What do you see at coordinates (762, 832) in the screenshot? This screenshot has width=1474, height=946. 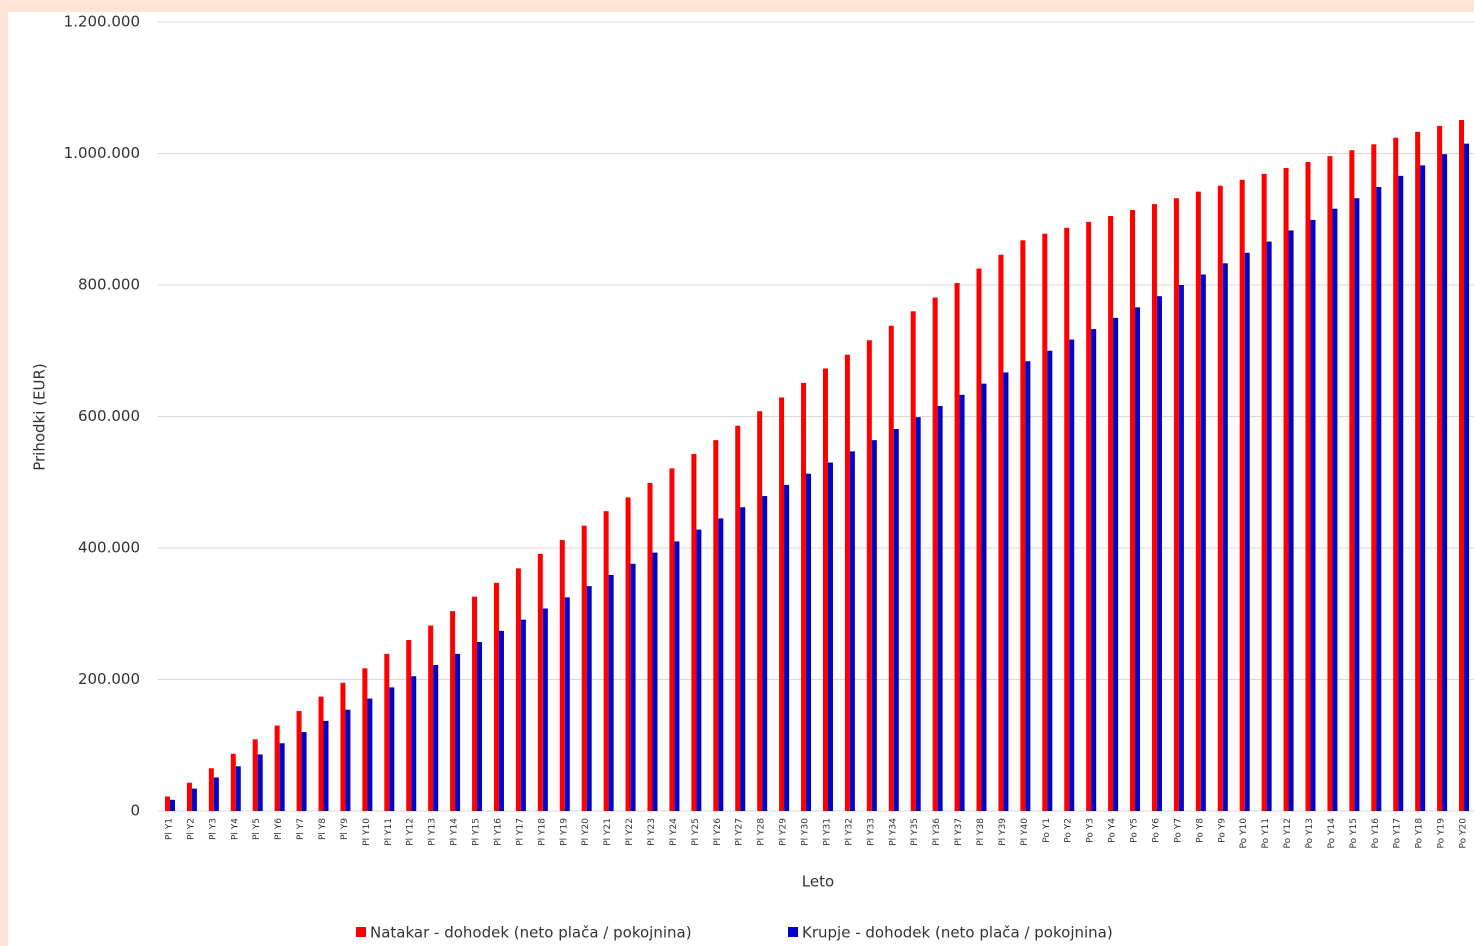 I see `x-tick-label: Pl Y28` at bounding box center [762, 832].